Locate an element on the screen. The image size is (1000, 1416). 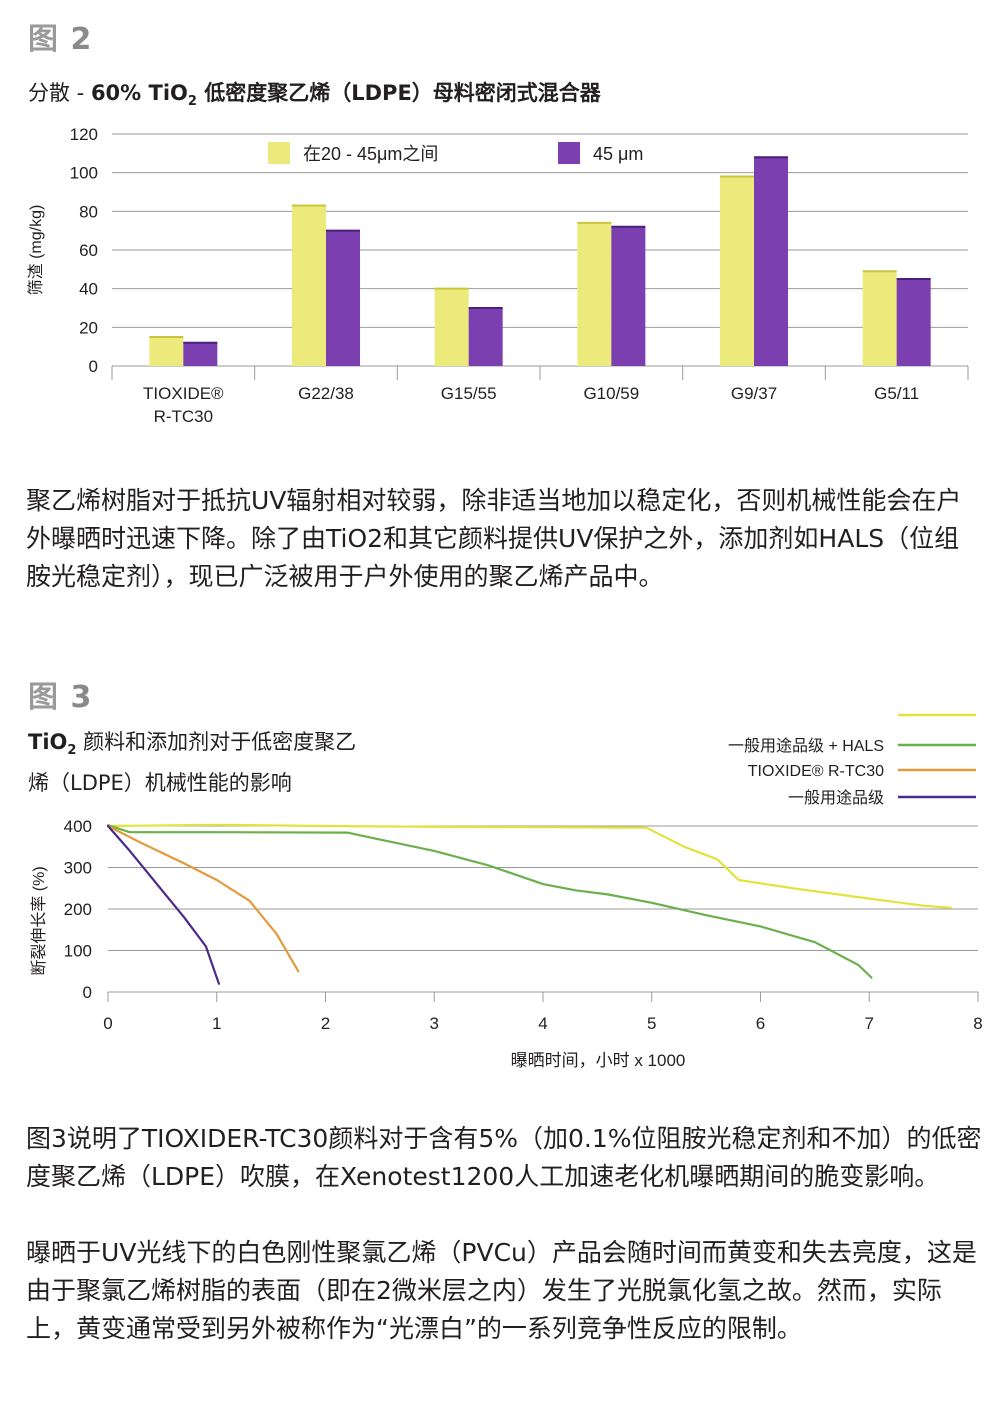
figure-3-title-line-1-a: TiO is located at coordinates (48, 742).